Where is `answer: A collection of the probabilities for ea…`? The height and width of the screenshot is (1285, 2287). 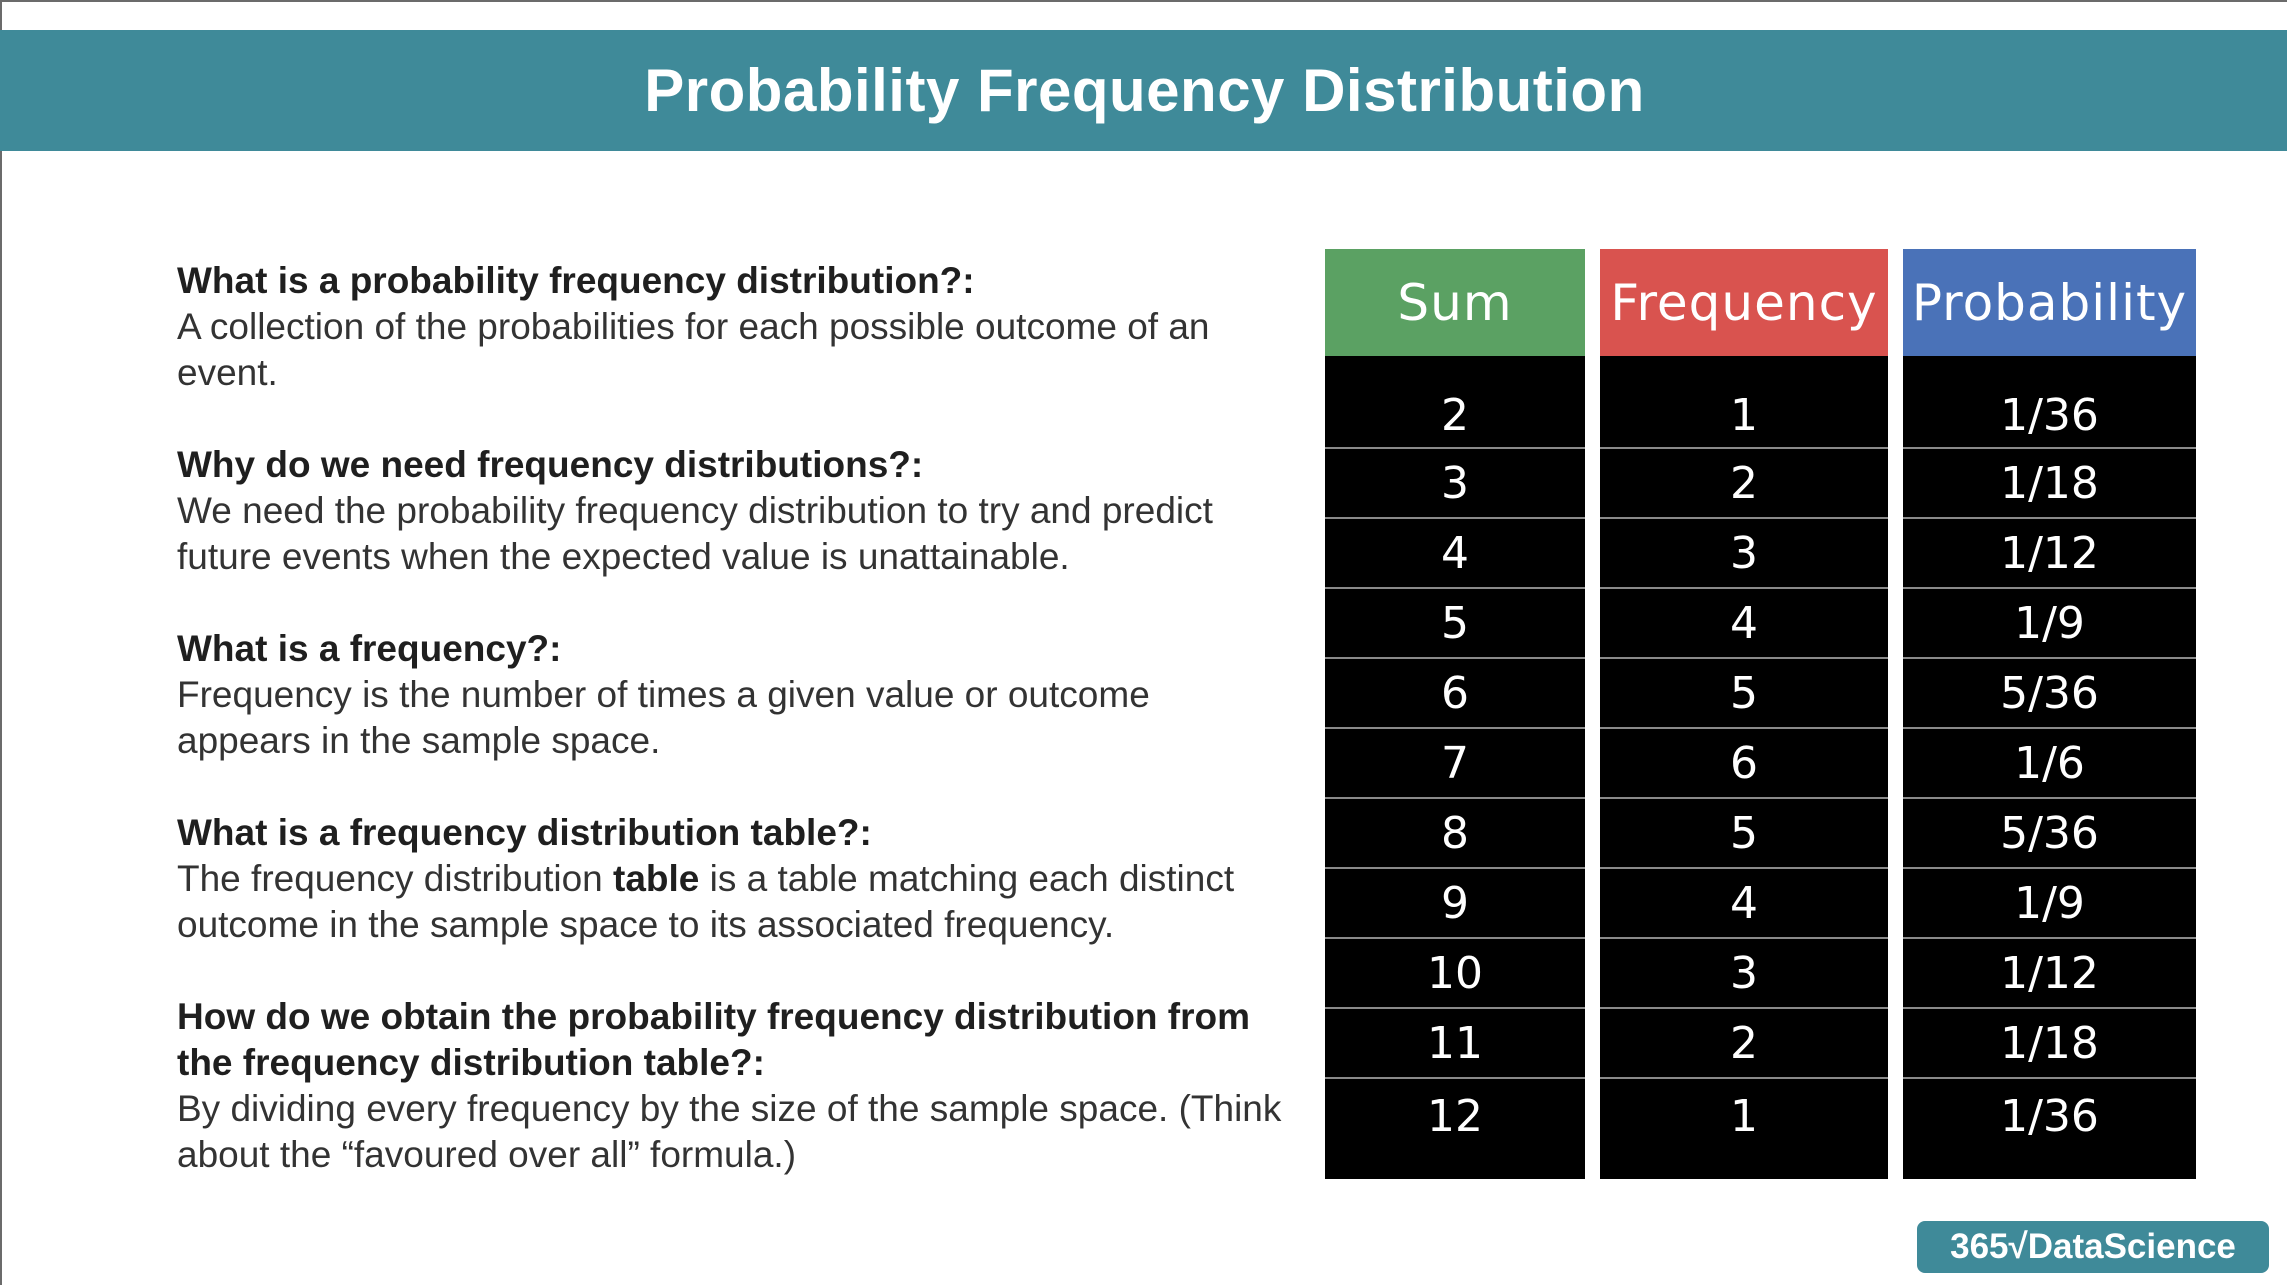
answer: A collection of the probabilities for ea… is located at coordinates (693, 349).